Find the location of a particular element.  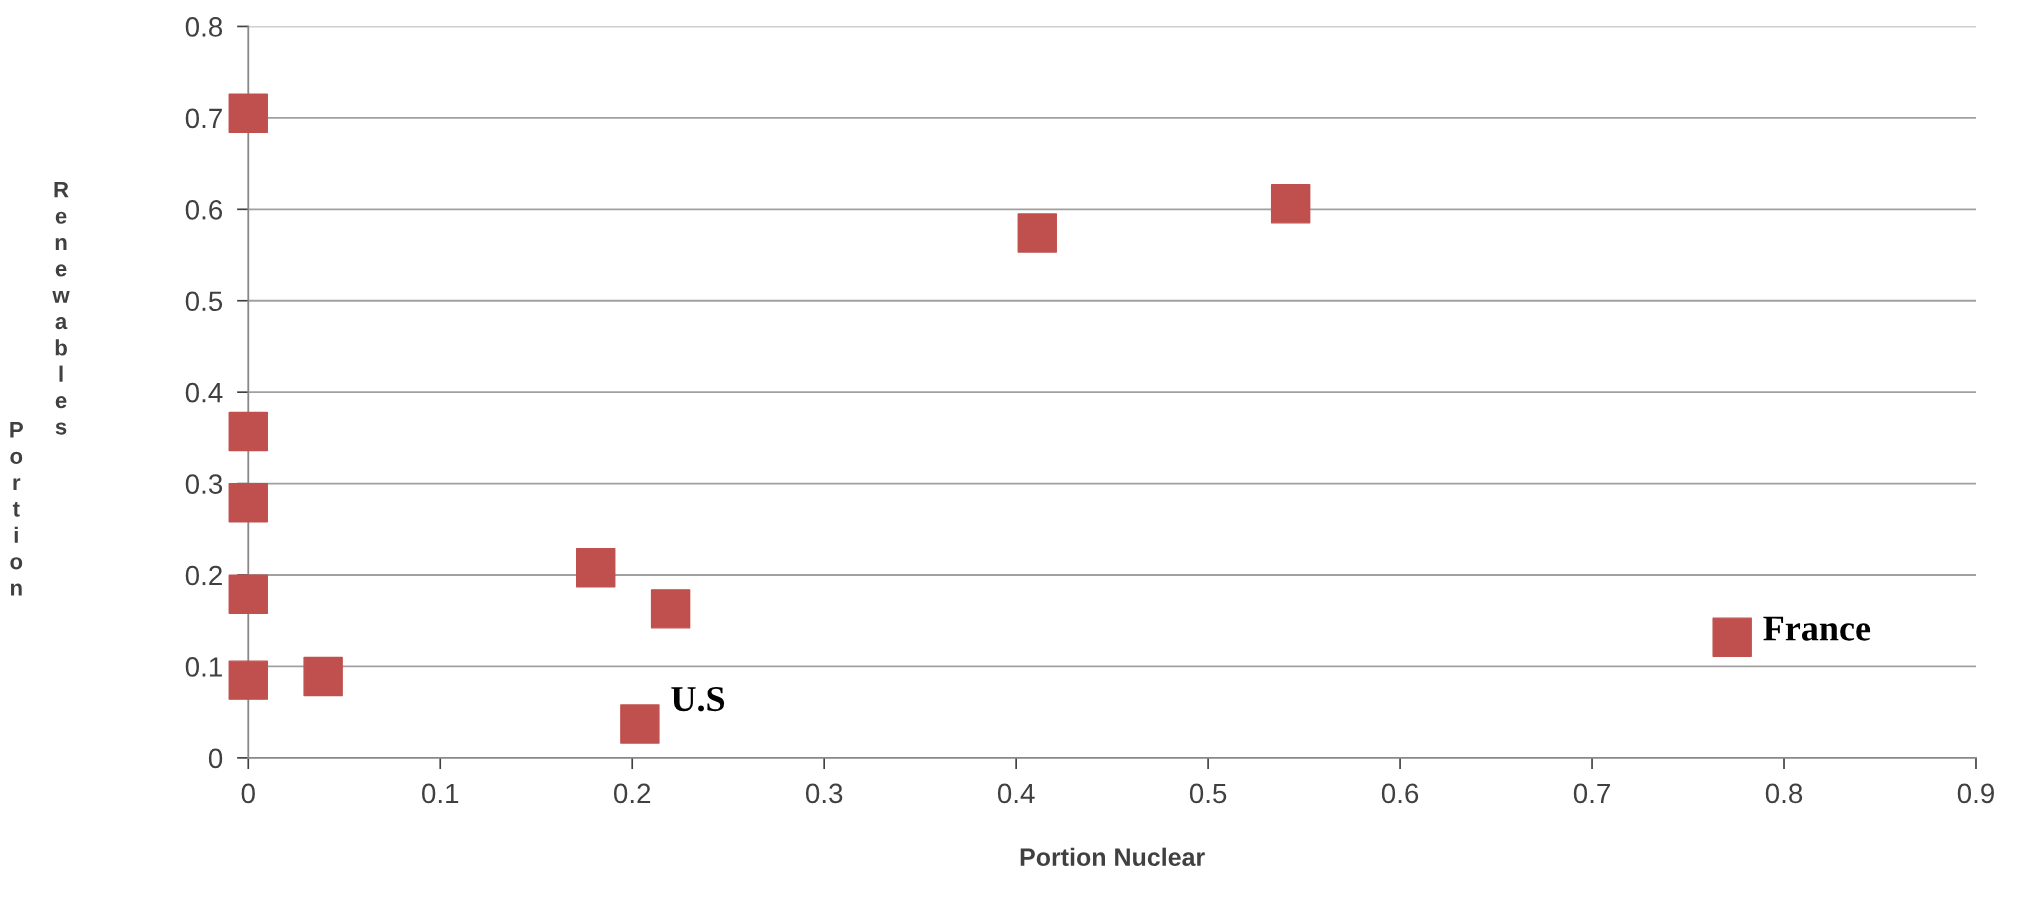

x-tick-label: 0.9 is located at coordinates (1975, 793).